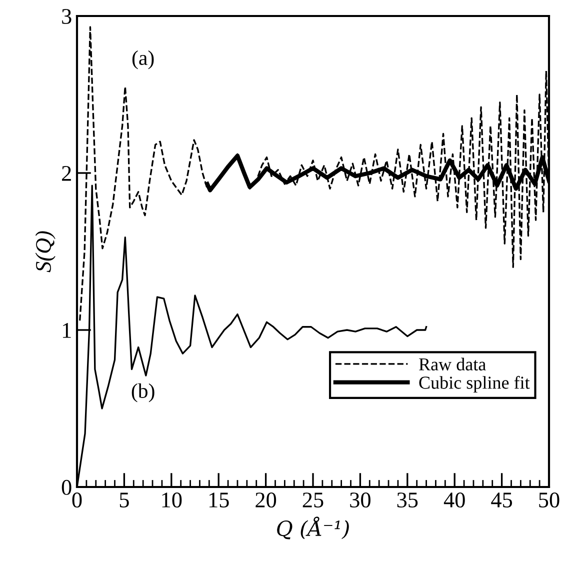  Describe the element at coordinates (45, 251) in the screenshot. I see `y-axis-title: S(Q)` at that location.